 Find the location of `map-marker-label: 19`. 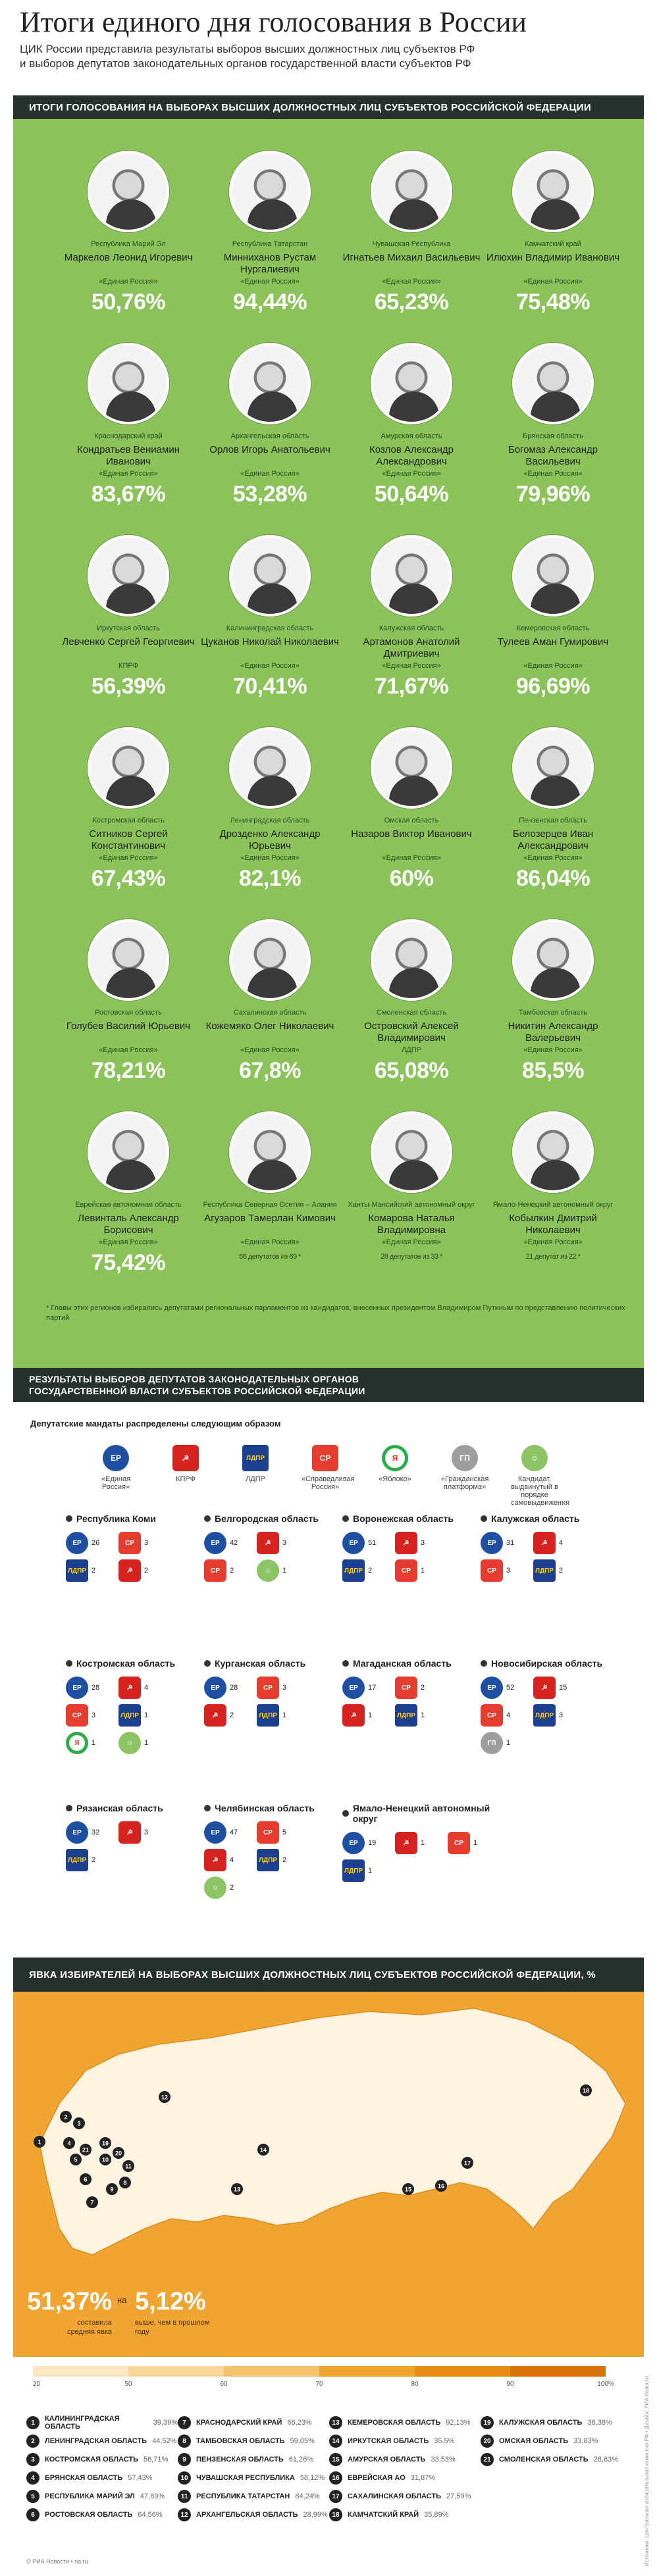

map-marker-label: 19 is located at coordinates (106, 2143).